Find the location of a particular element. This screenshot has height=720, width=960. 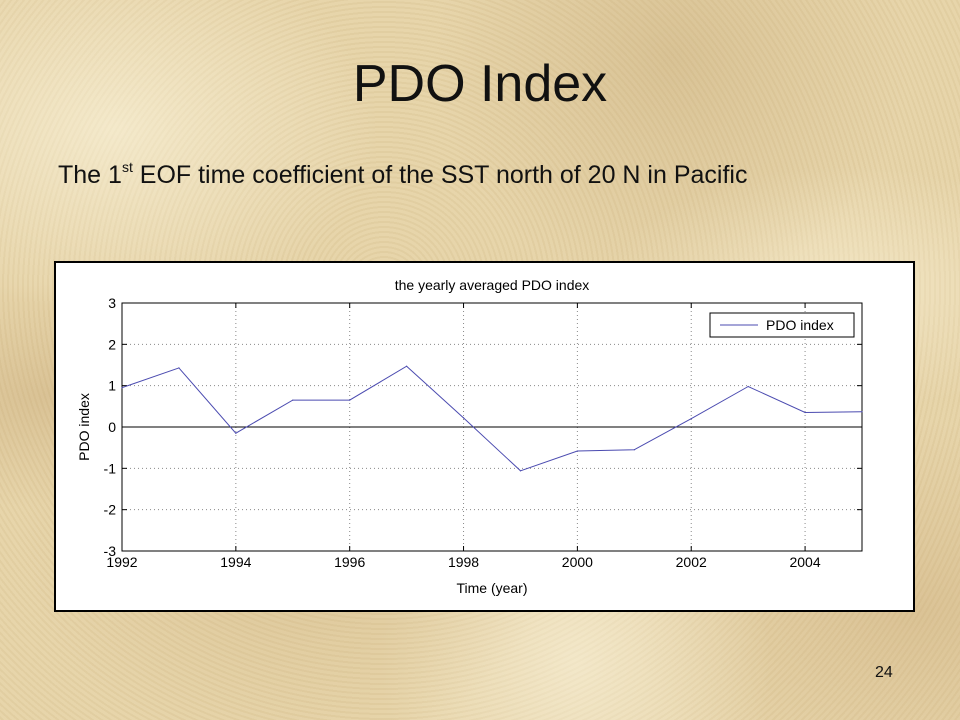

x-tick-label: 1996 is located at coordinates (349, 562).